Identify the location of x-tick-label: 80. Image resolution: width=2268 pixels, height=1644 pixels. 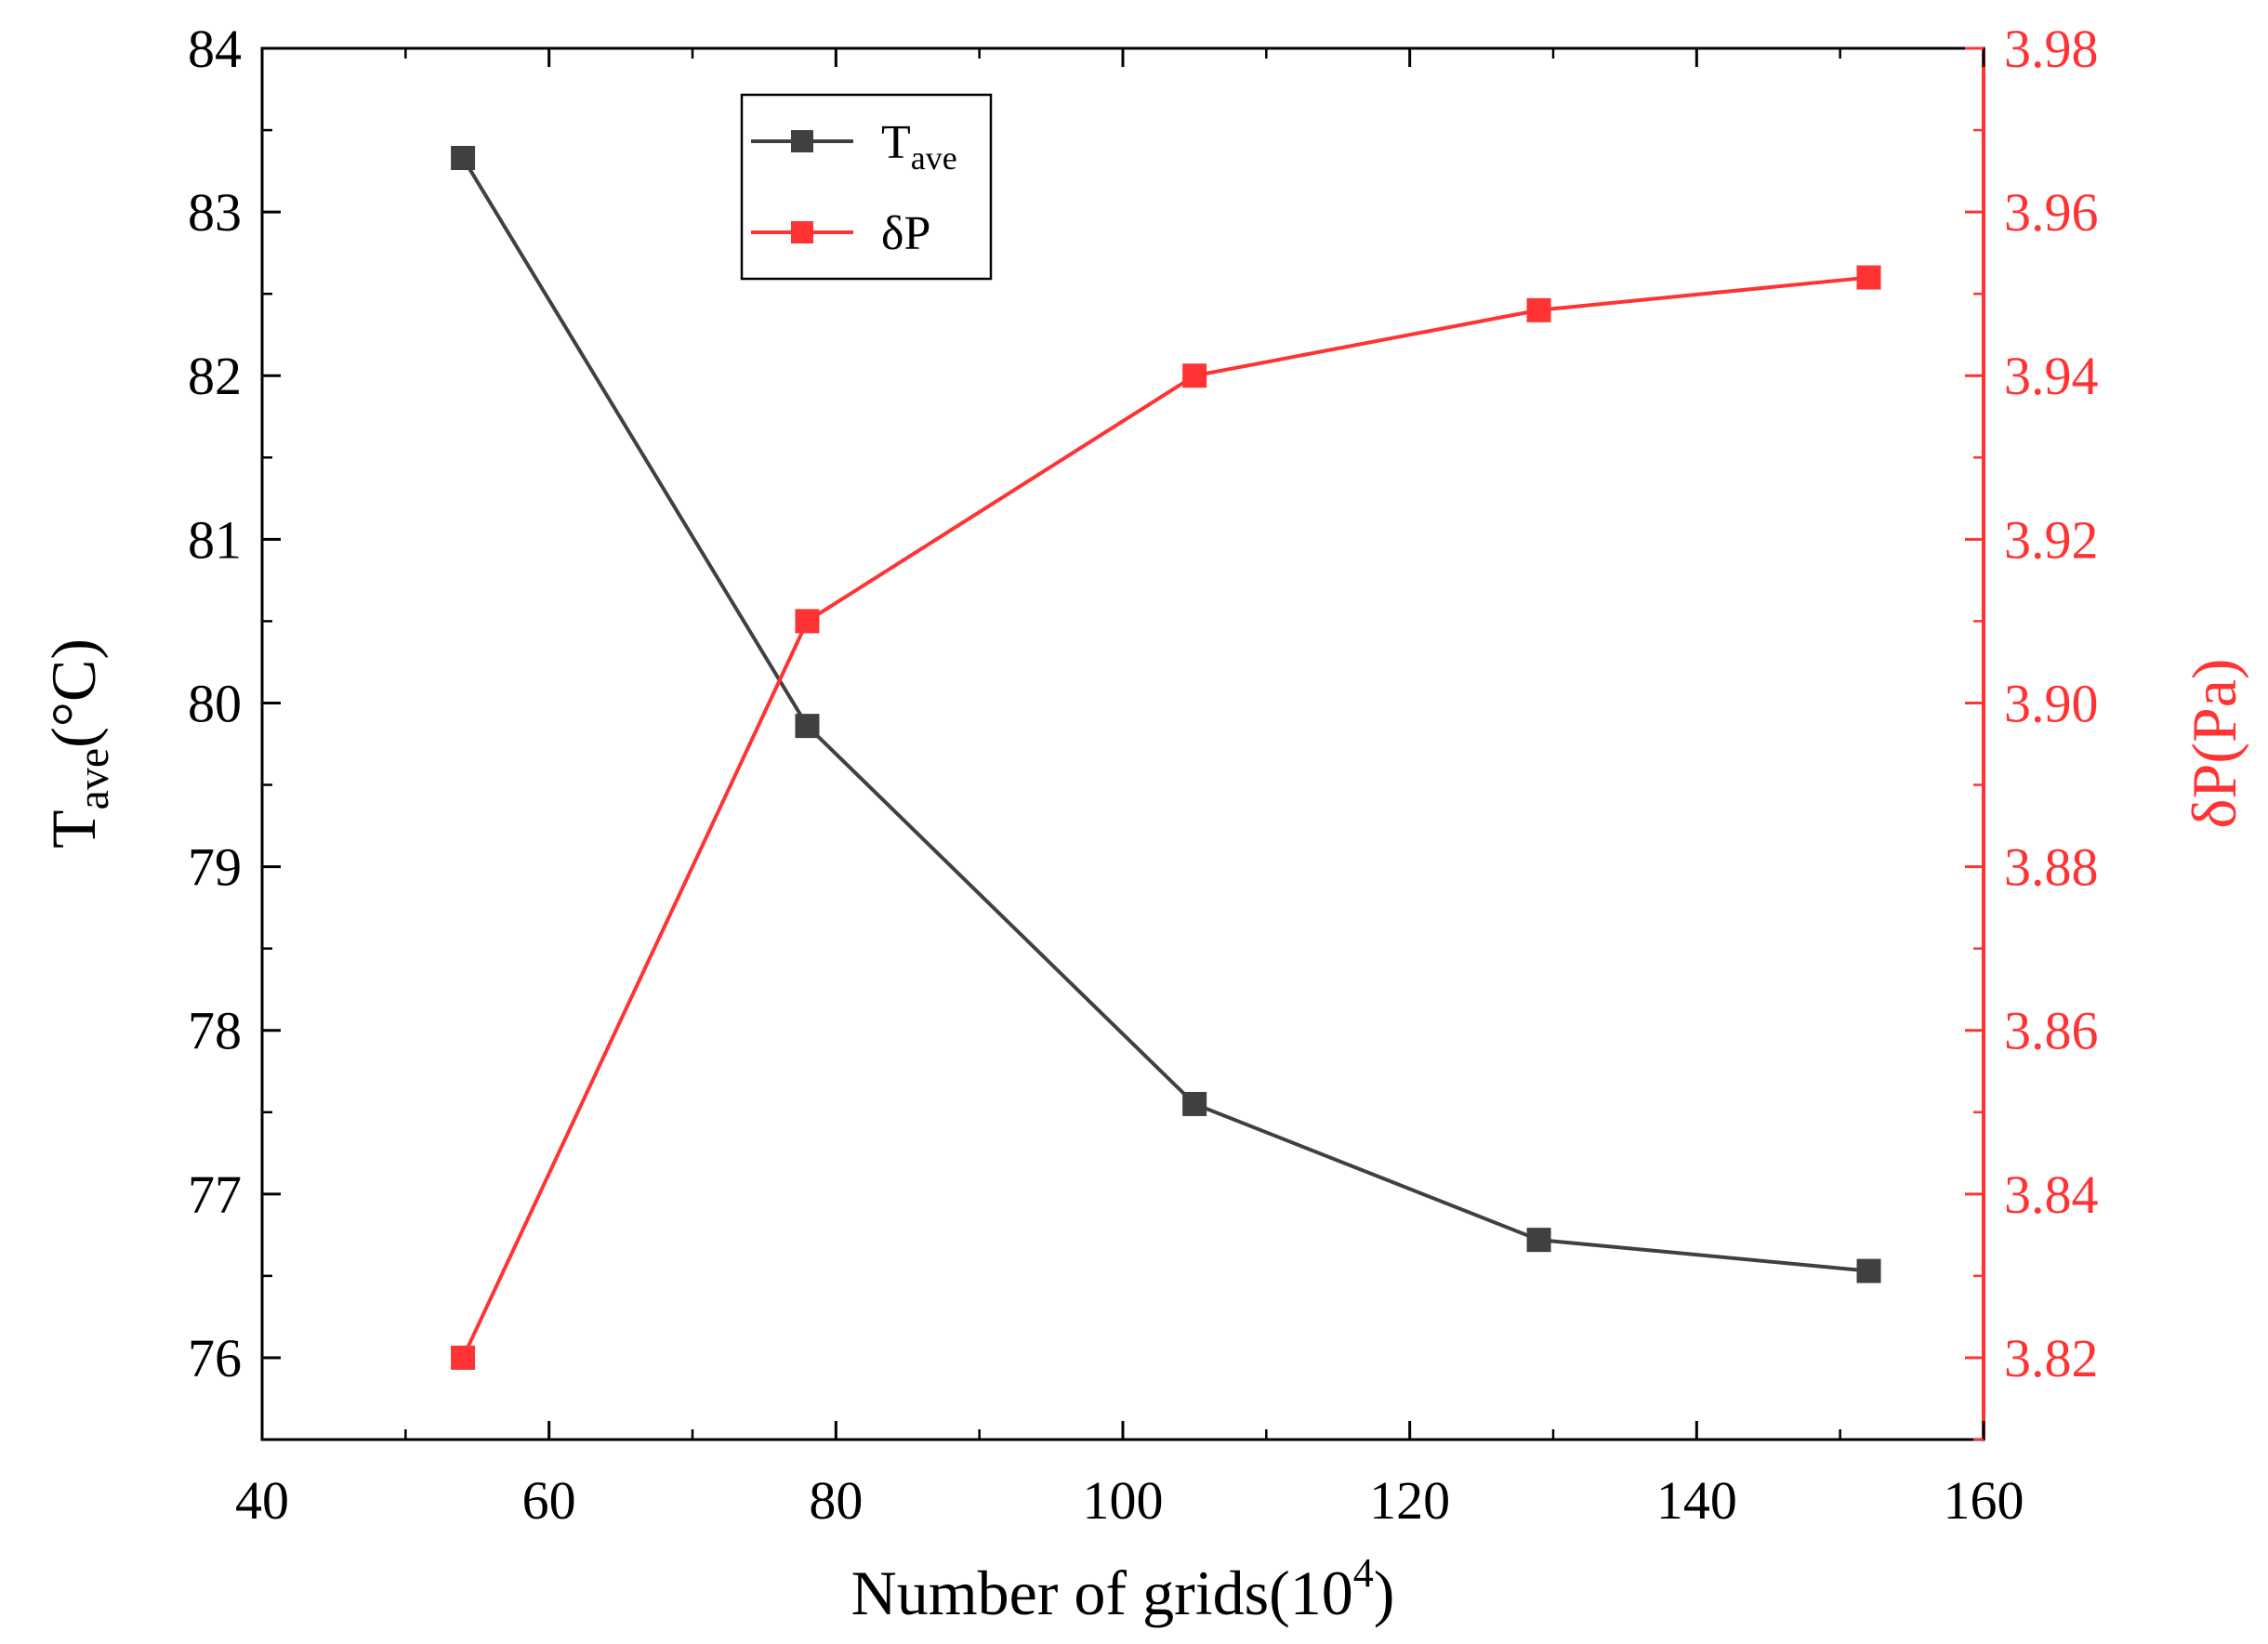
(836, 1501).